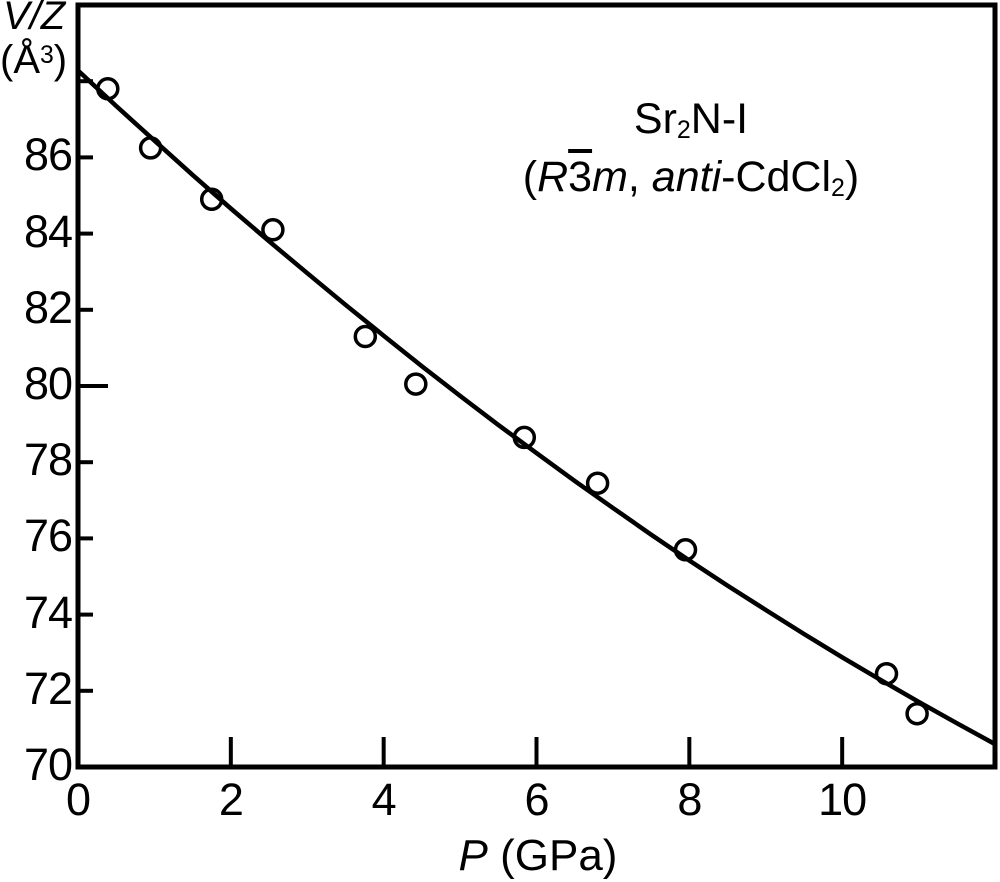 The height and width of the screenshot is (882, 1000). I want to click on compound-name: Sr2N-I, so click(691, 122).